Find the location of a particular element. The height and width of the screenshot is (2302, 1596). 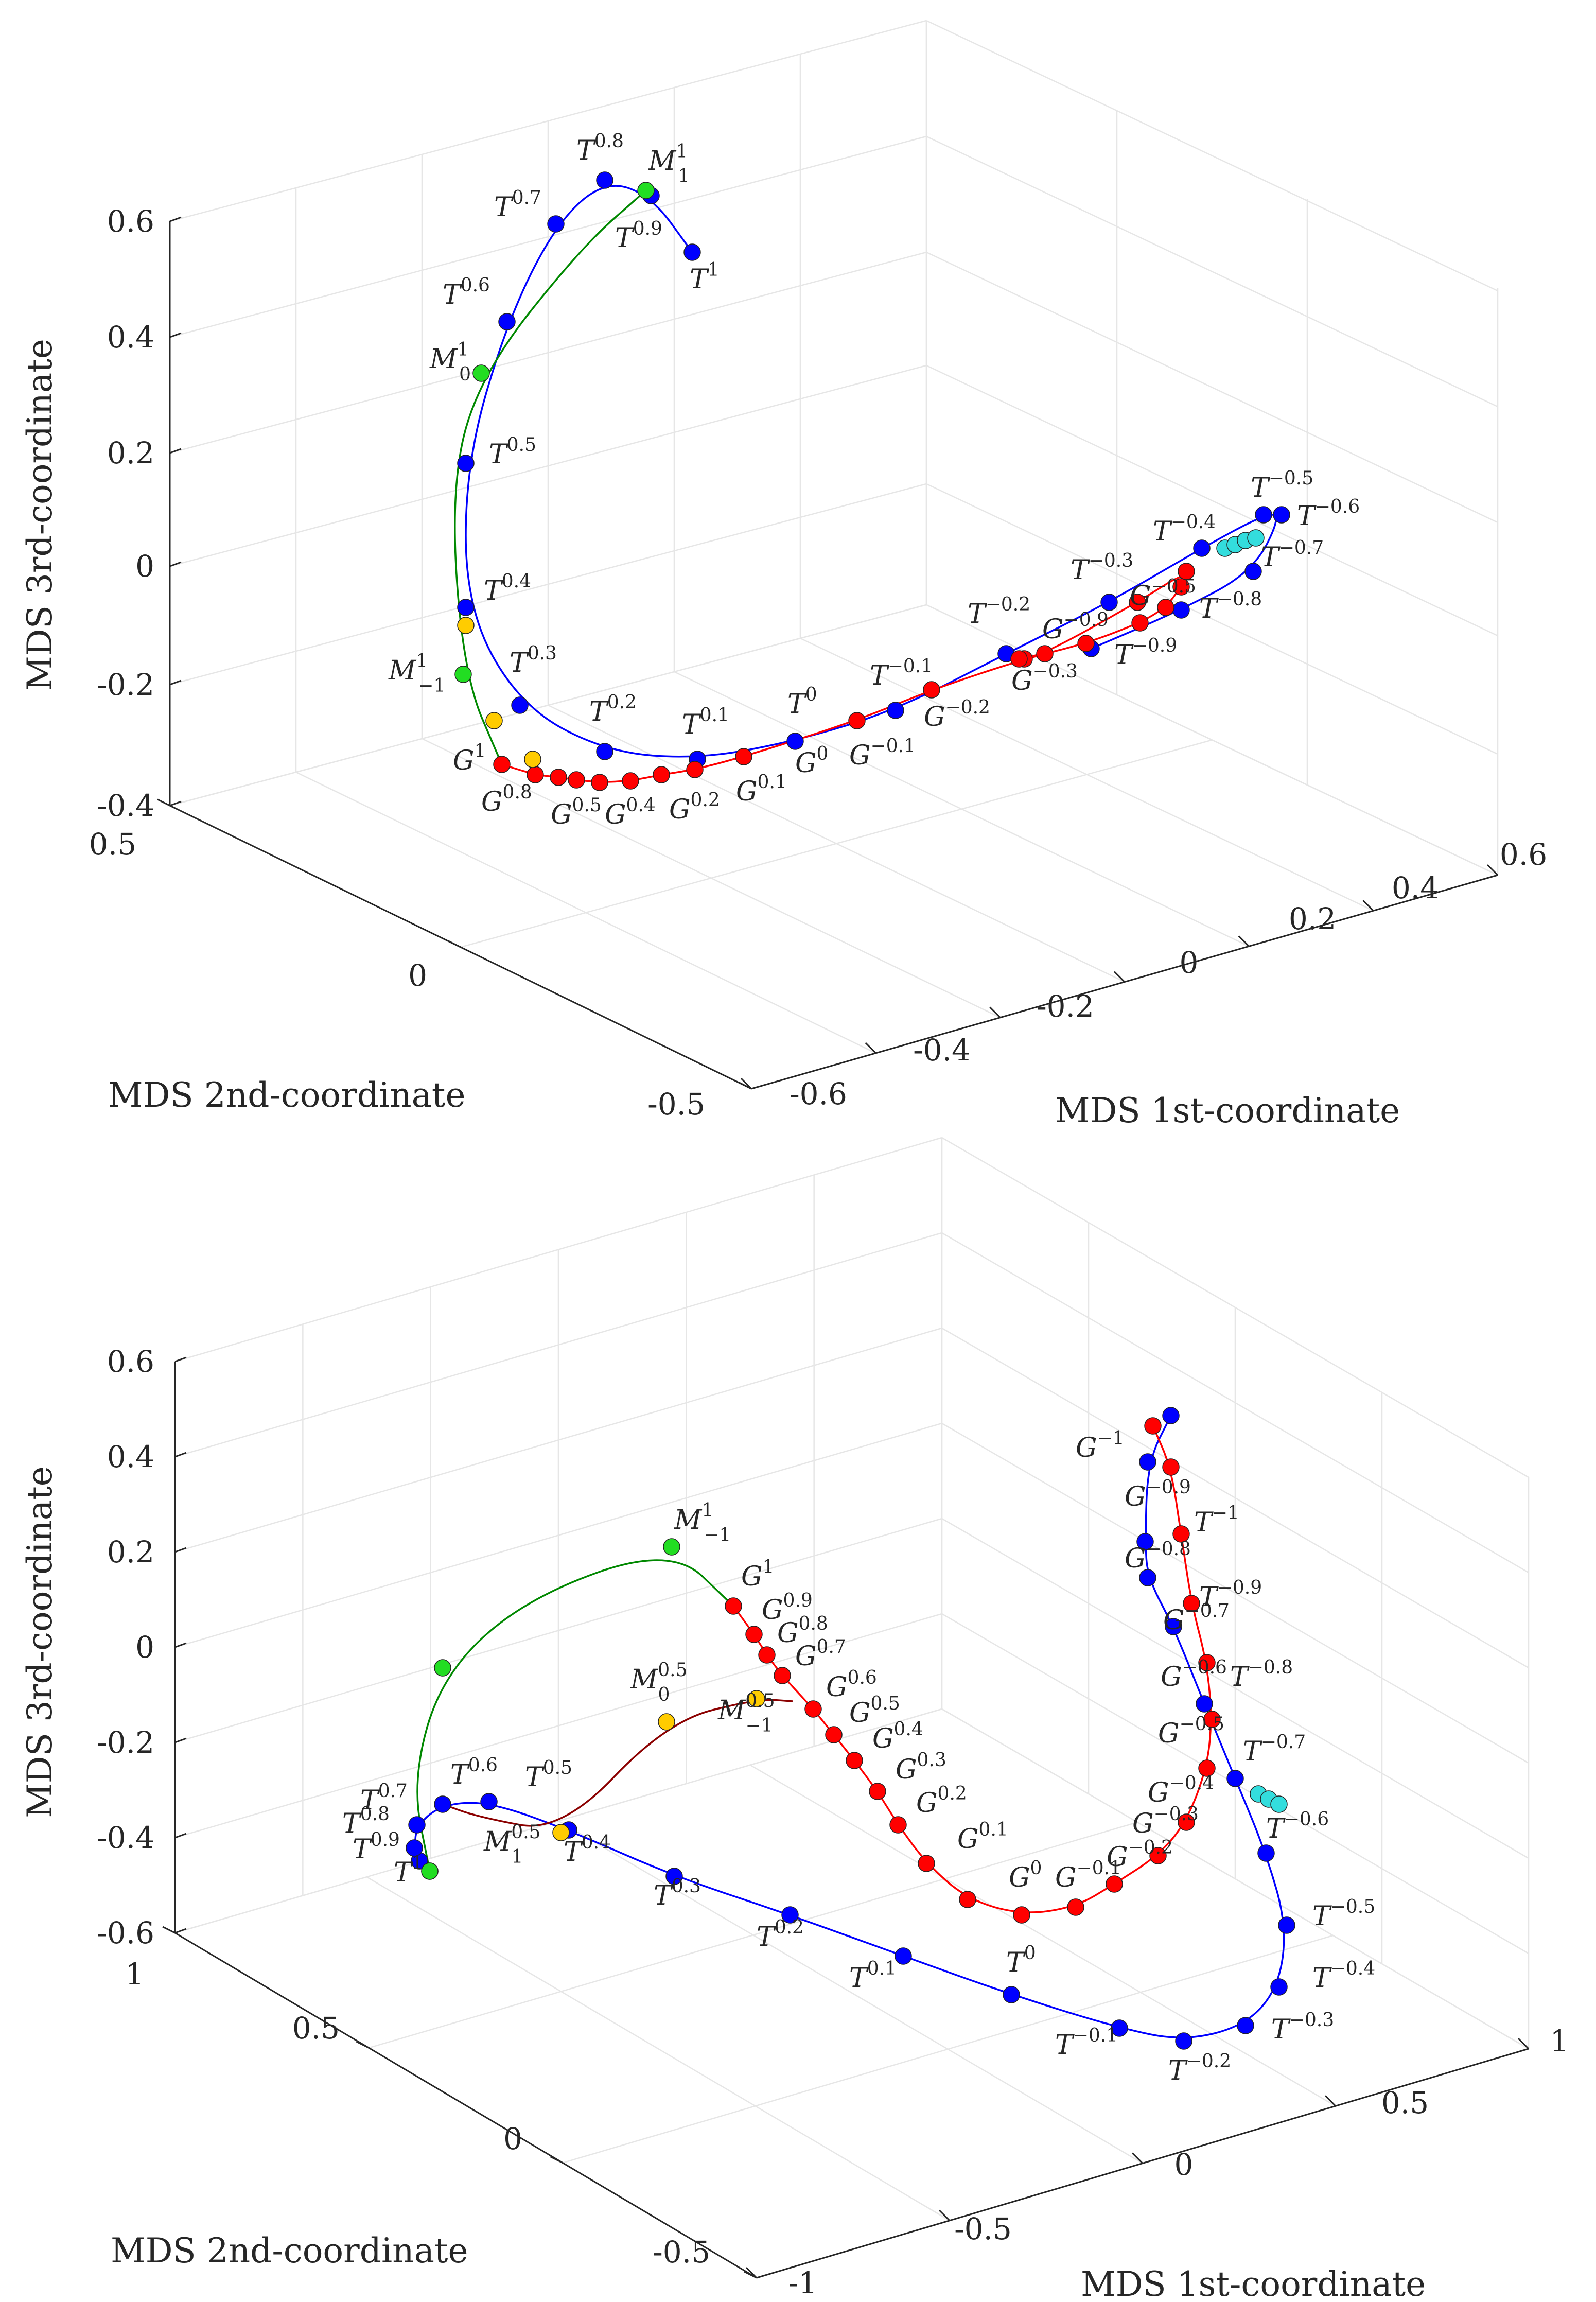

T-label: T−0.3 is located at coordinates (1102, 568).